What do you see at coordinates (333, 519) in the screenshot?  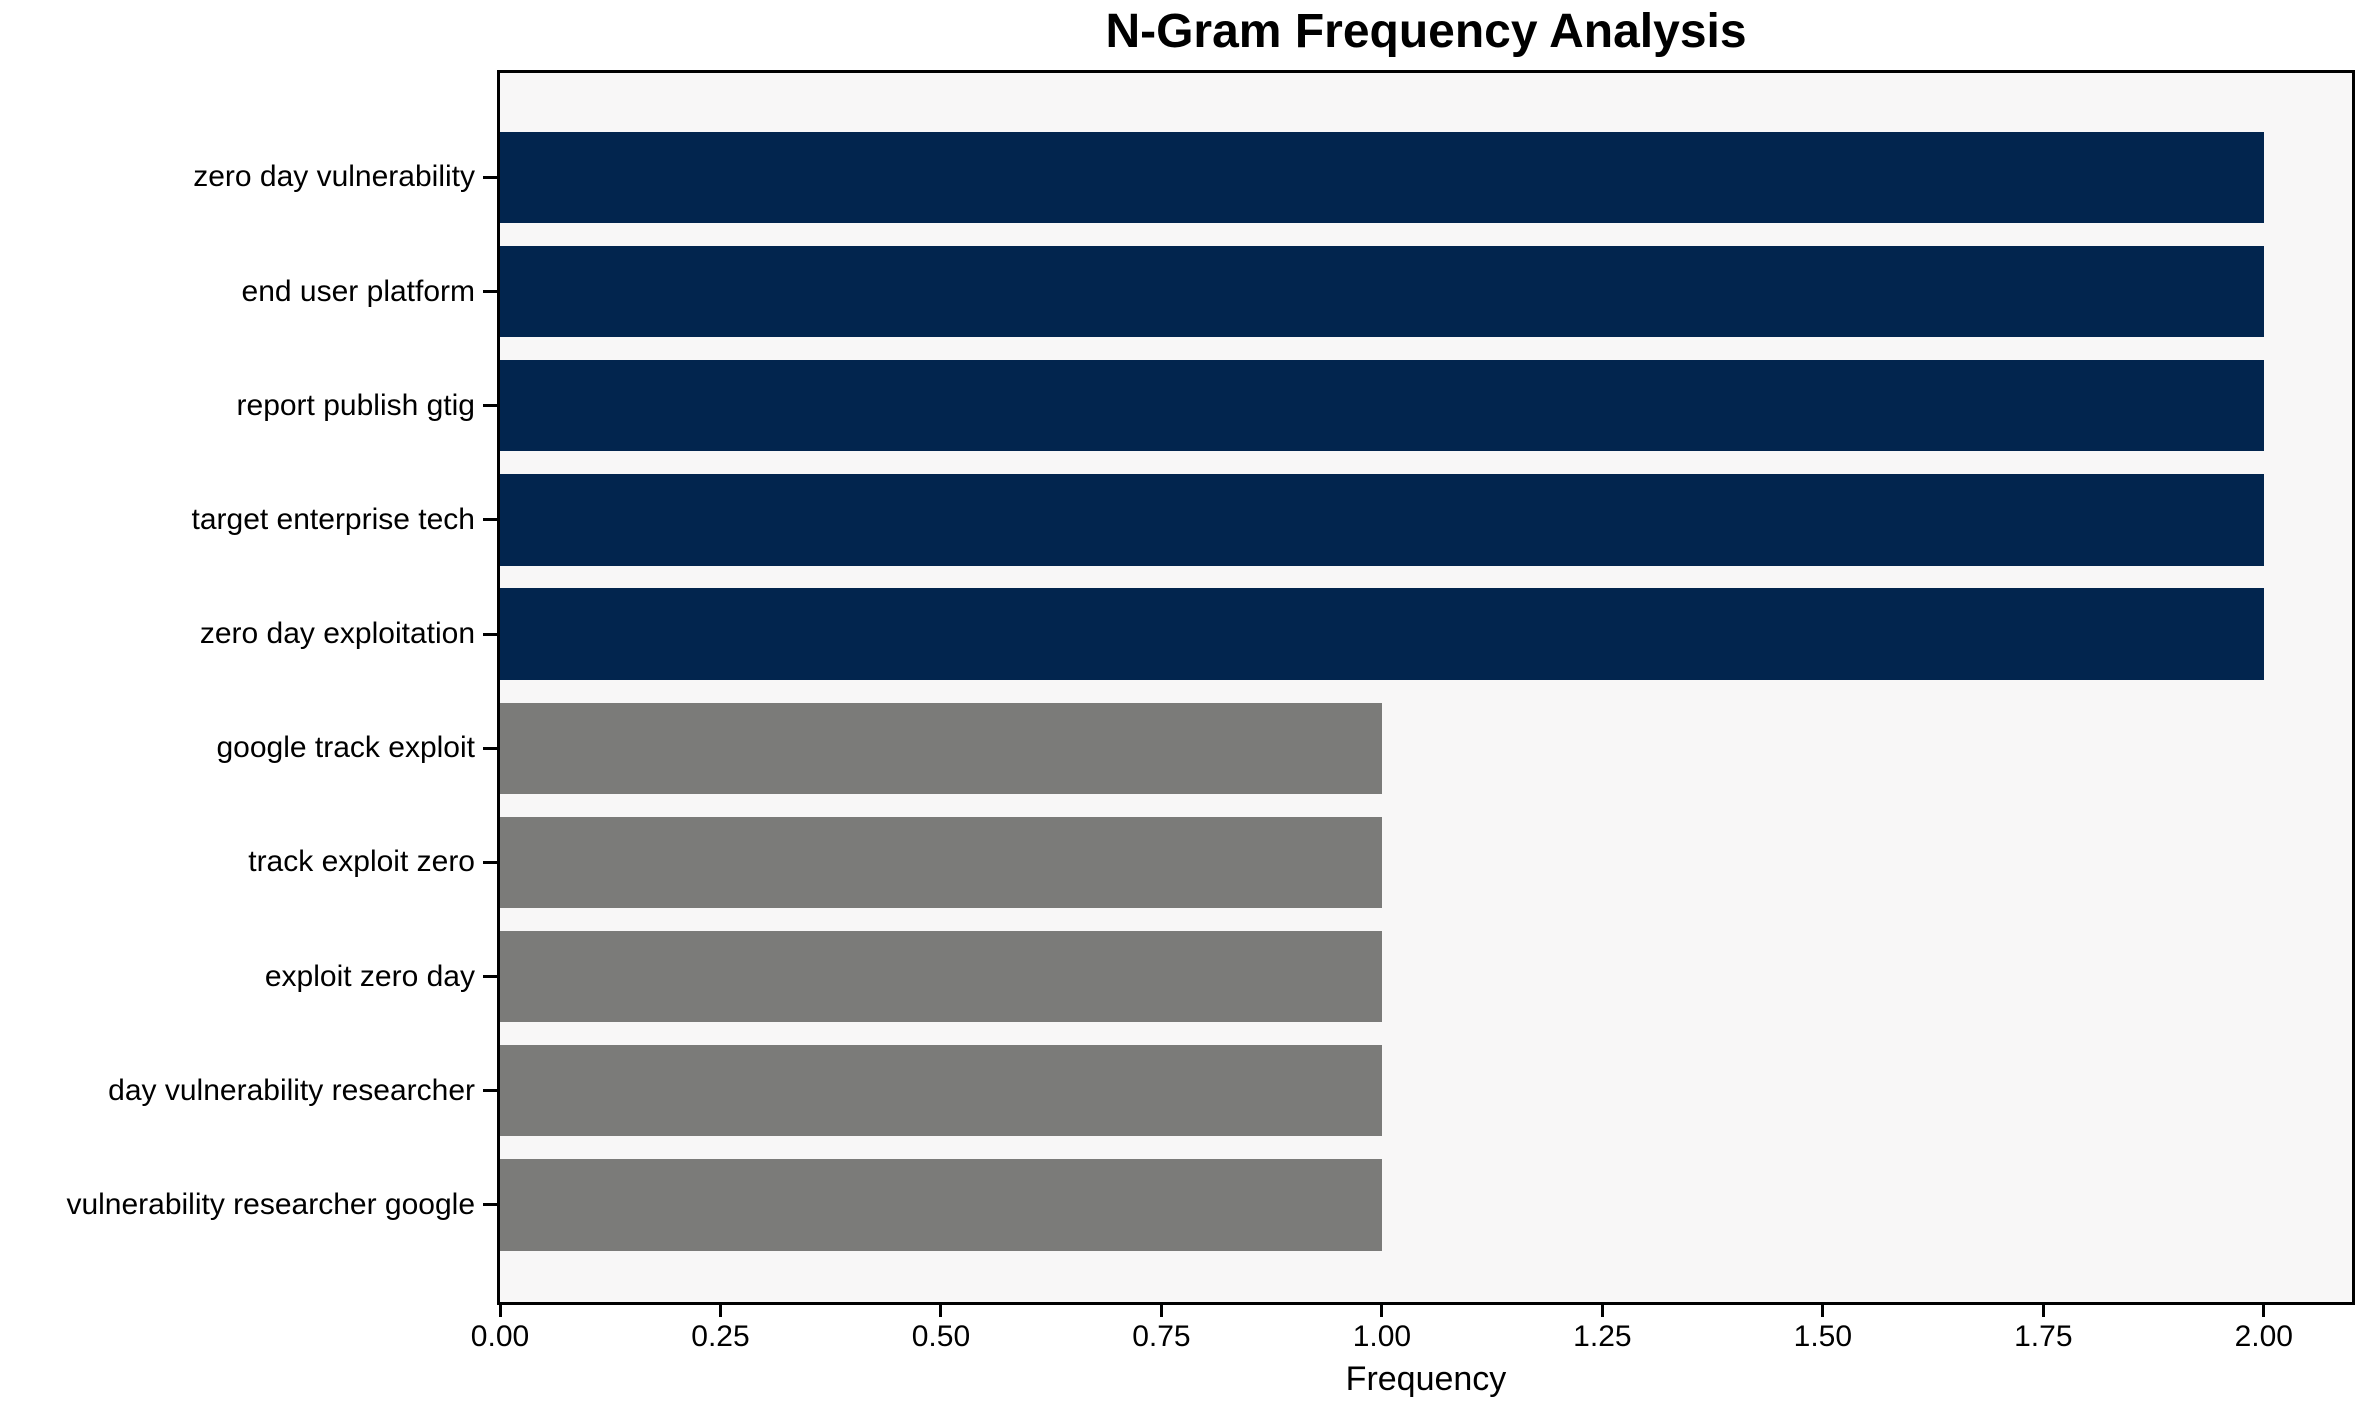 I see `y-tick-label: target enterprise tech` at bounding box center [333, 519].